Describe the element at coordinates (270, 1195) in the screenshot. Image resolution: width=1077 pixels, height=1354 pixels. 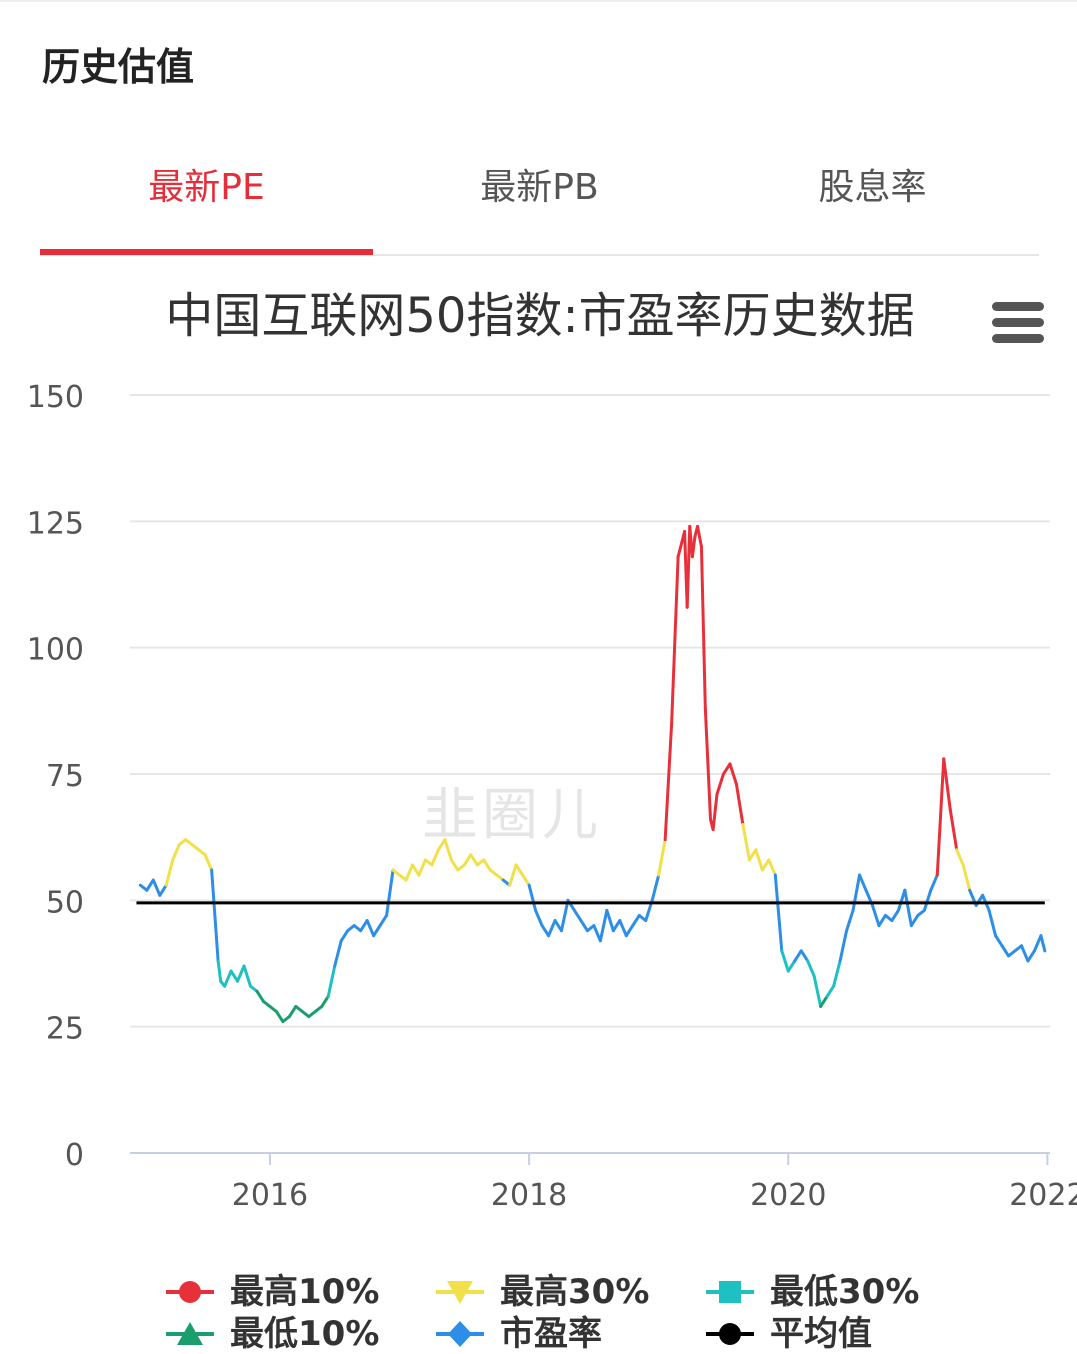
I see `x-tick-label: 2016` at that location.